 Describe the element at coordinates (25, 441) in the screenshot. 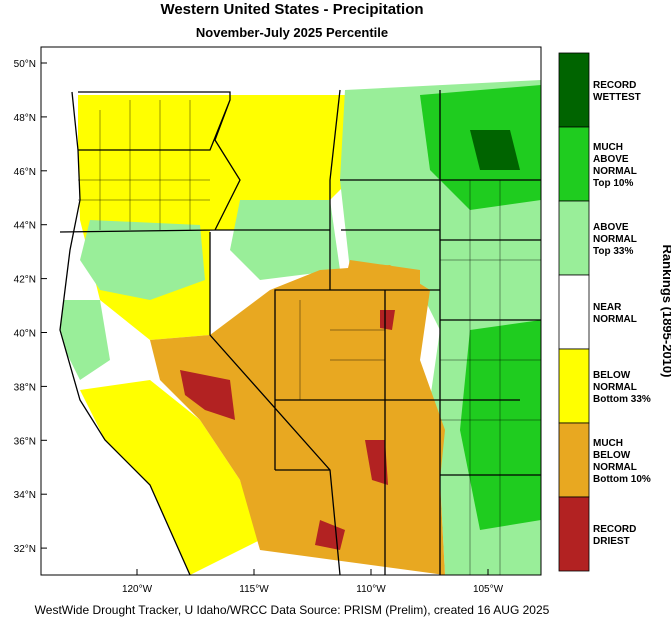

I see `lat-label: 36°N` at that location.